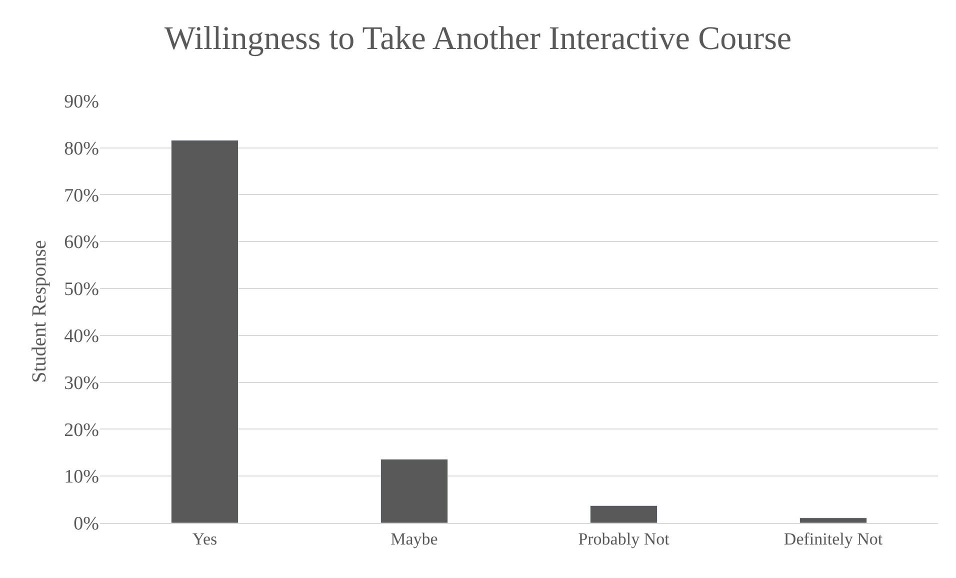 Image resolution: width=956 pixels, height=578 pixels. I want to click on x-tick-label: Maybe, so click(414, 538).